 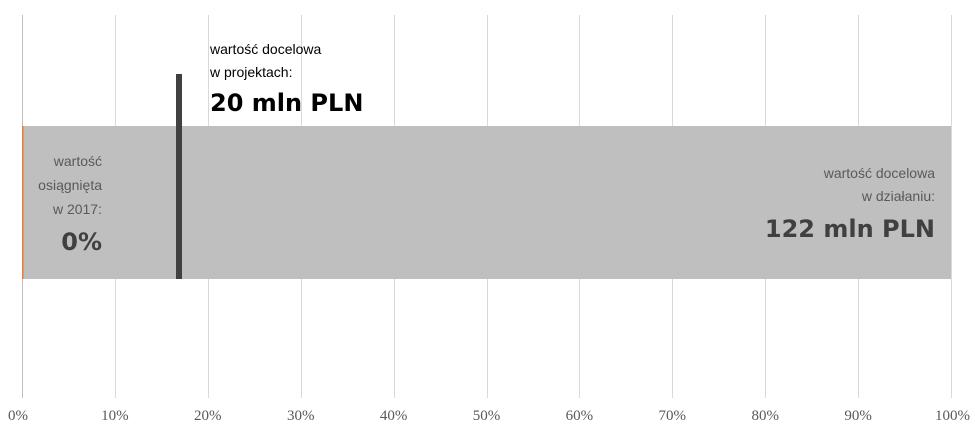 I want to click on x-tick-label: 90%, so click(x=858, y=416).